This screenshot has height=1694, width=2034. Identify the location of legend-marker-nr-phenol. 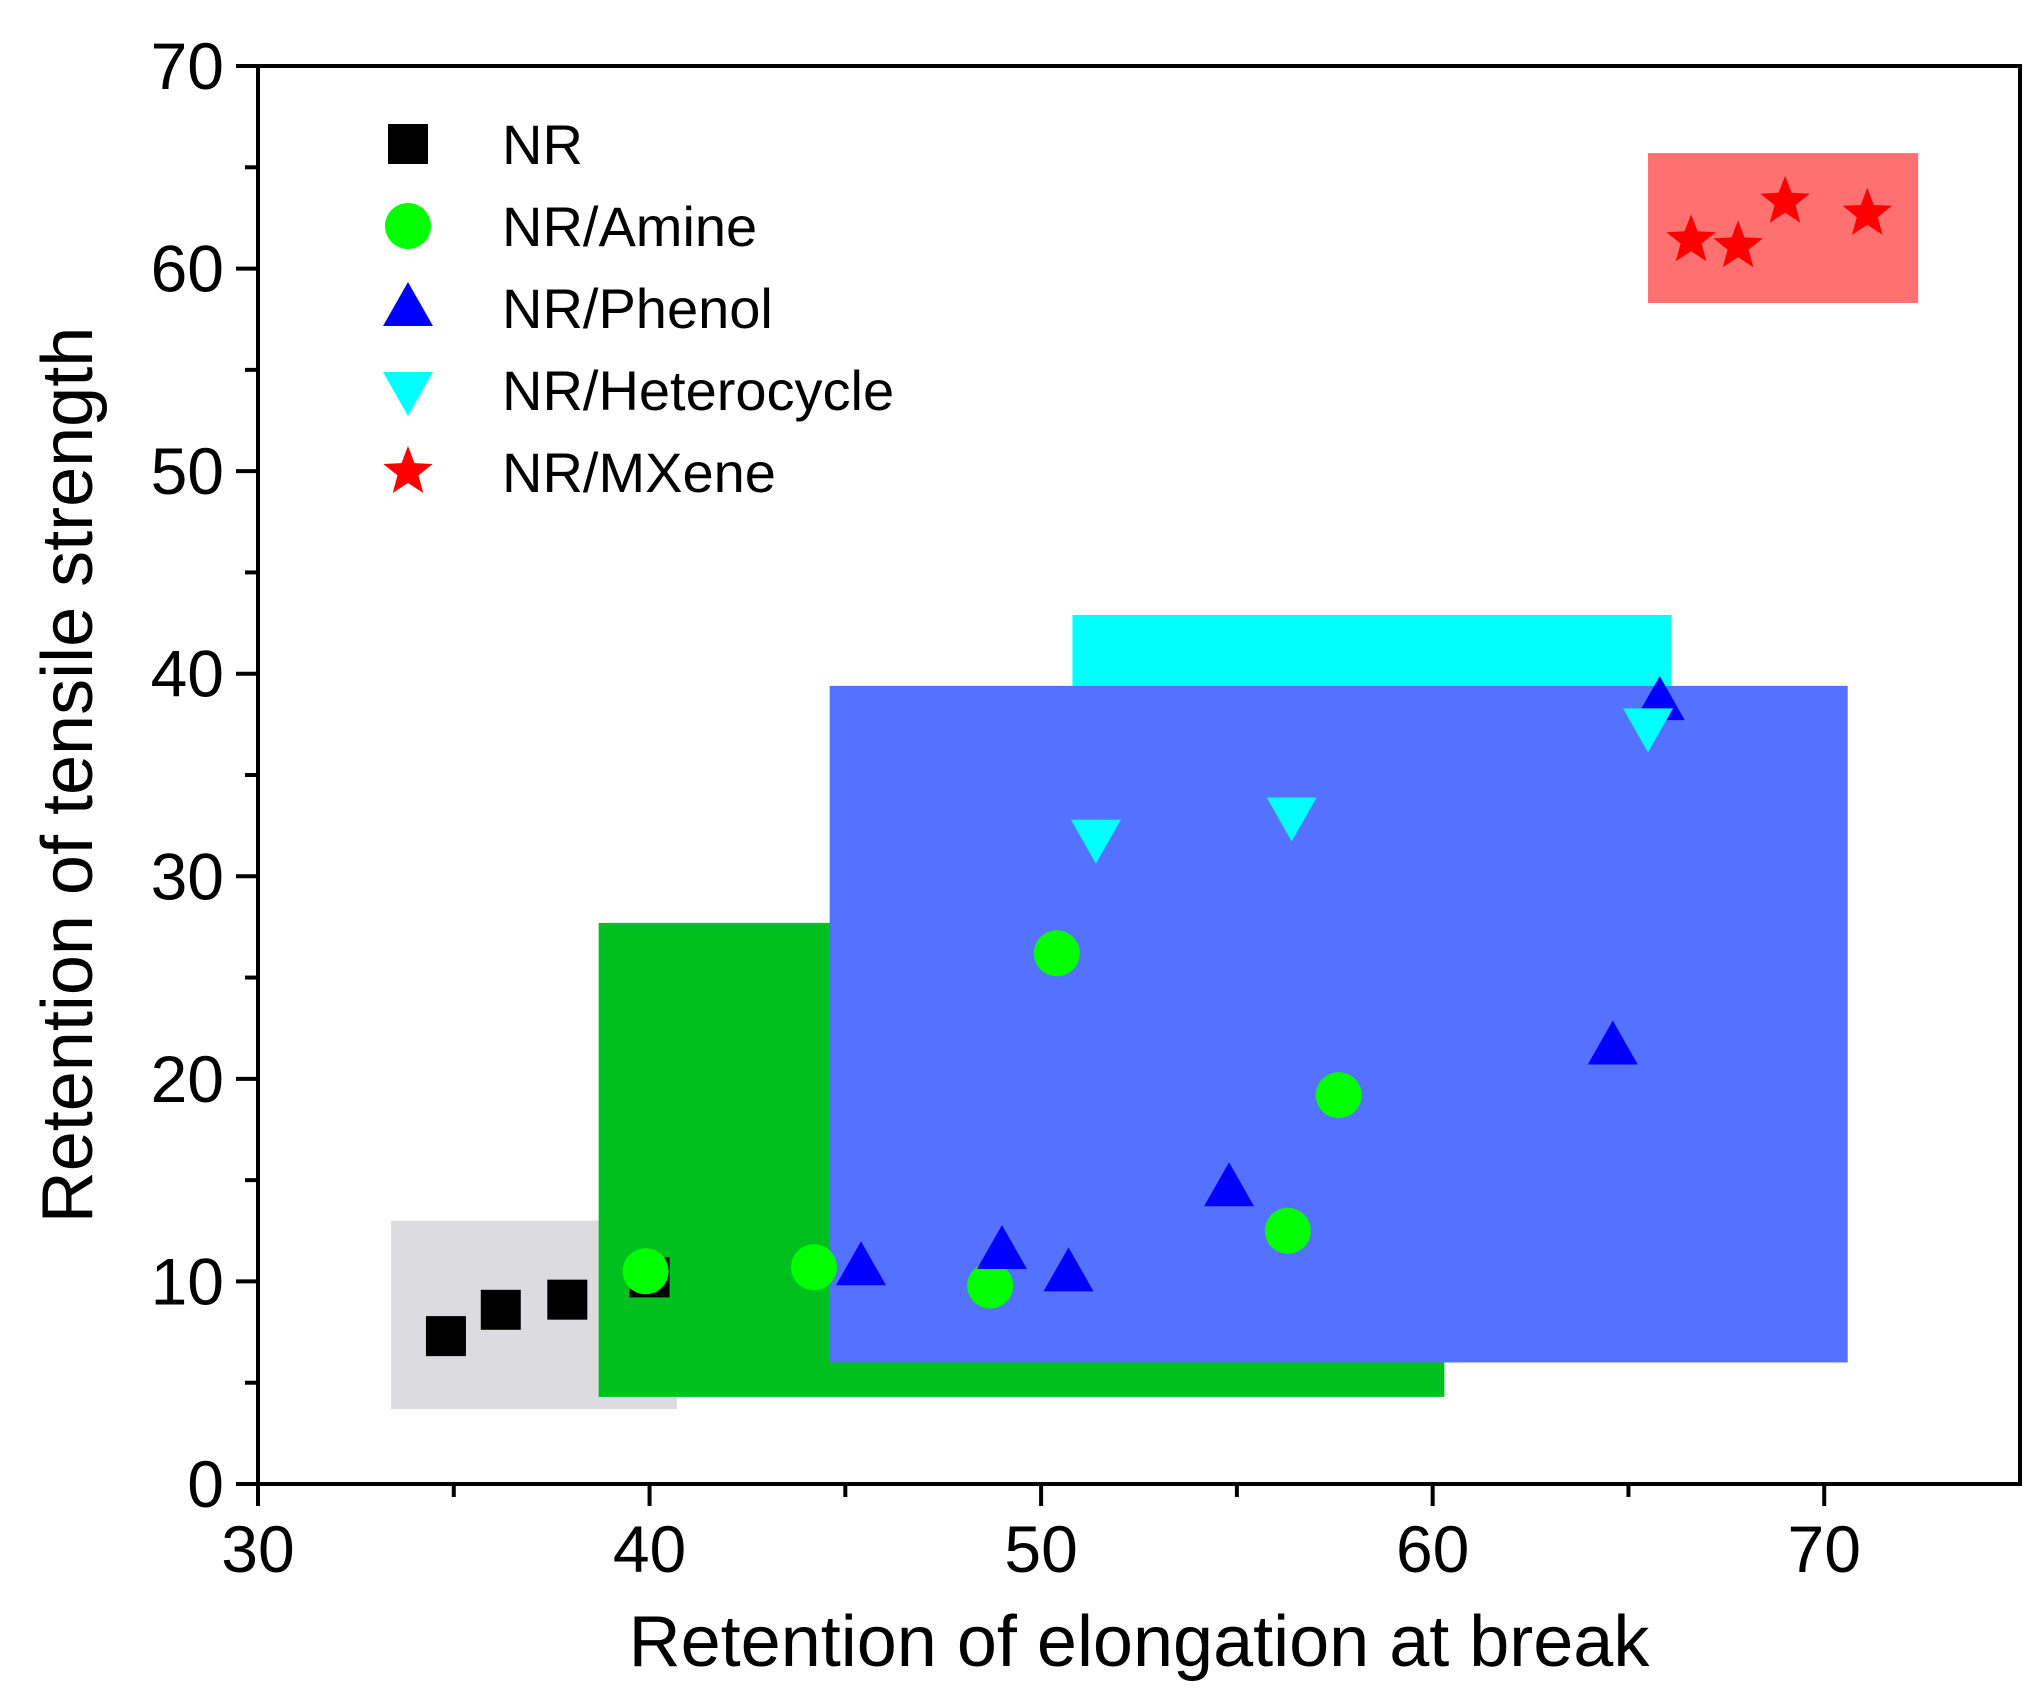
(408, 304).